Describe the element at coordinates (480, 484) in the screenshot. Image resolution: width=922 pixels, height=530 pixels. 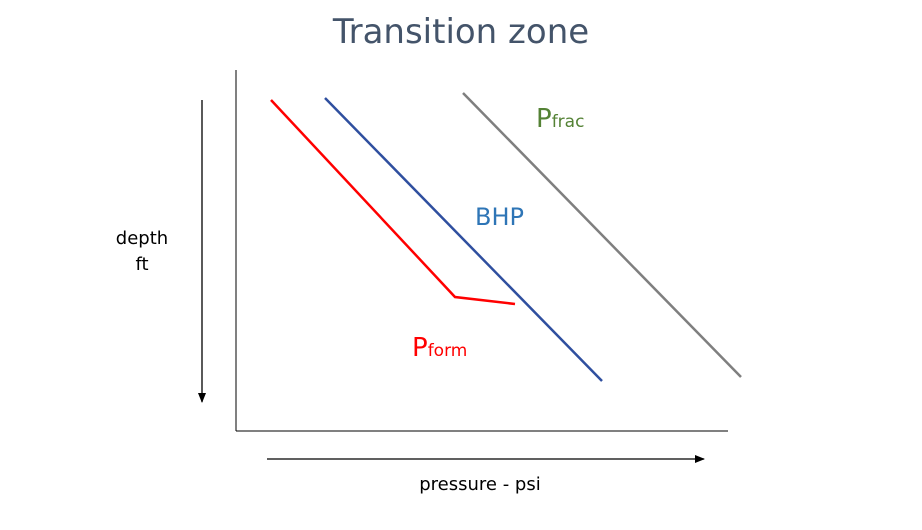
I see `x-axis-label: pressure - psi` at that location.